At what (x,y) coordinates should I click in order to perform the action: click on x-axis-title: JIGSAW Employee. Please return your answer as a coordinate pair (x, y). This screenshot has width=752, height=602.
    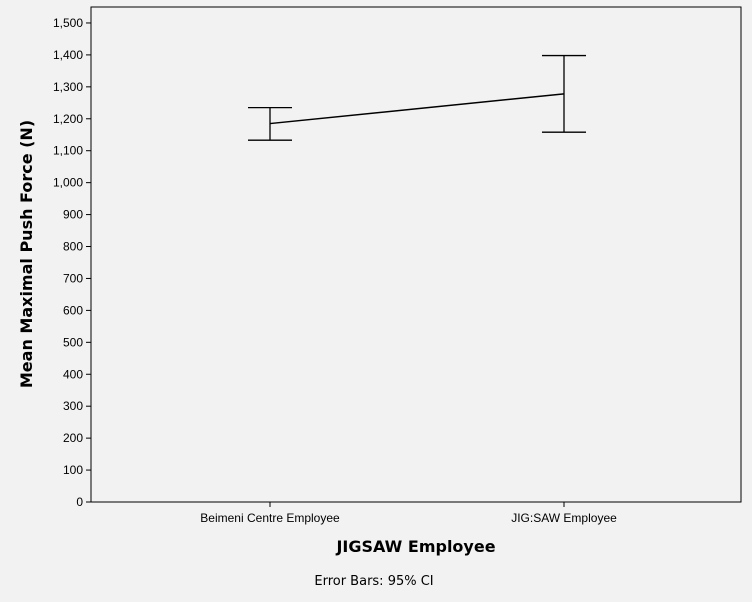
    Looking at the image, I should click on (415, 546).